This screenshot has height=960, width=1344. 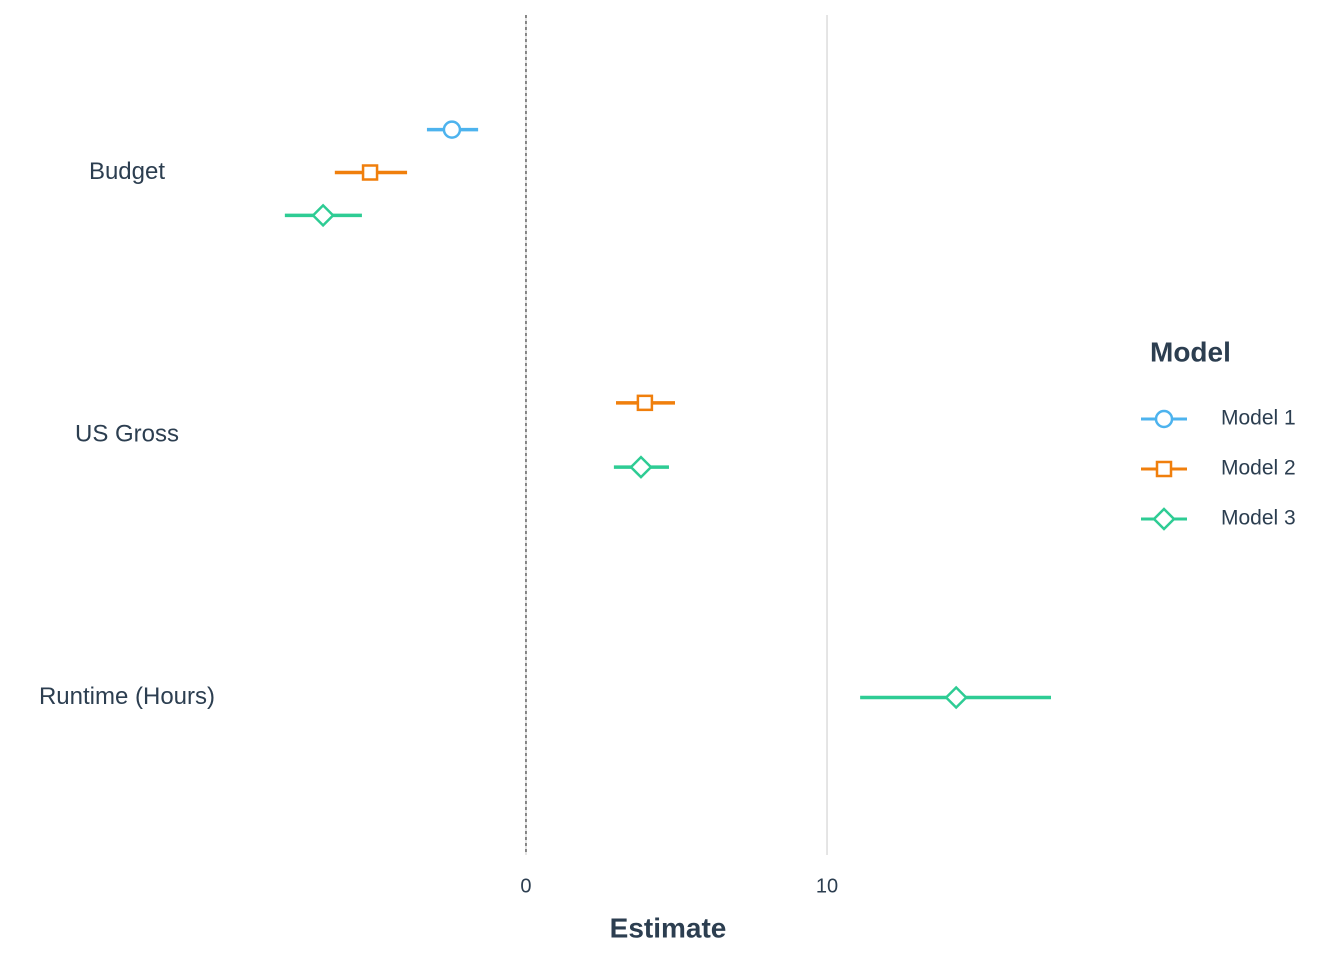 What do you see at coordinates (827, 886) in the screenshot?
I see `x-tick-label: 10` at bounding box center [827, 886].